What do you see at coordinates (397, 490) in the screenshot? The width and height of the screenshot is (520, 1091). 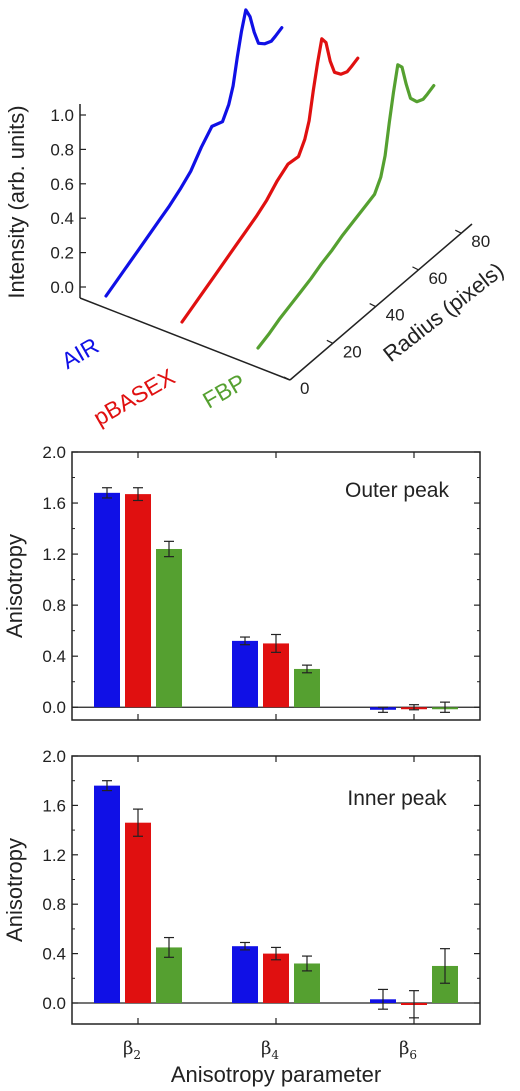 I see `outer-peak-annotation: Outer peak` at bounding box center [397, 490].